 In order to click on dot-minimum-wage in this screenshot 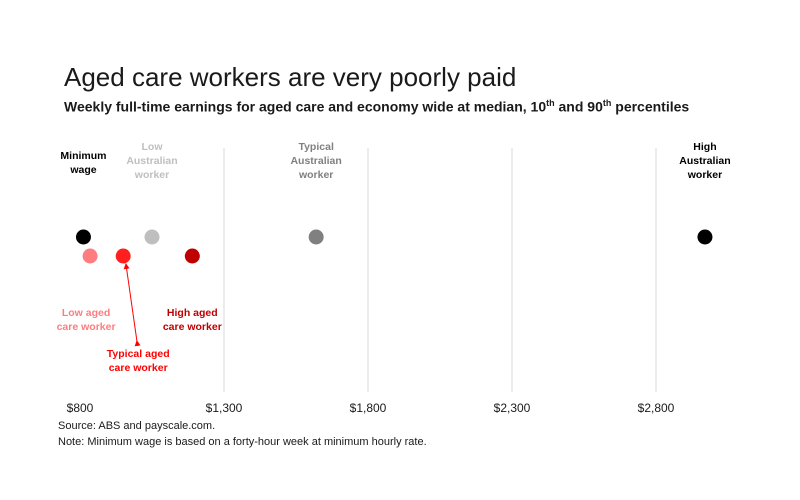, I will do `click(83, 237)`.